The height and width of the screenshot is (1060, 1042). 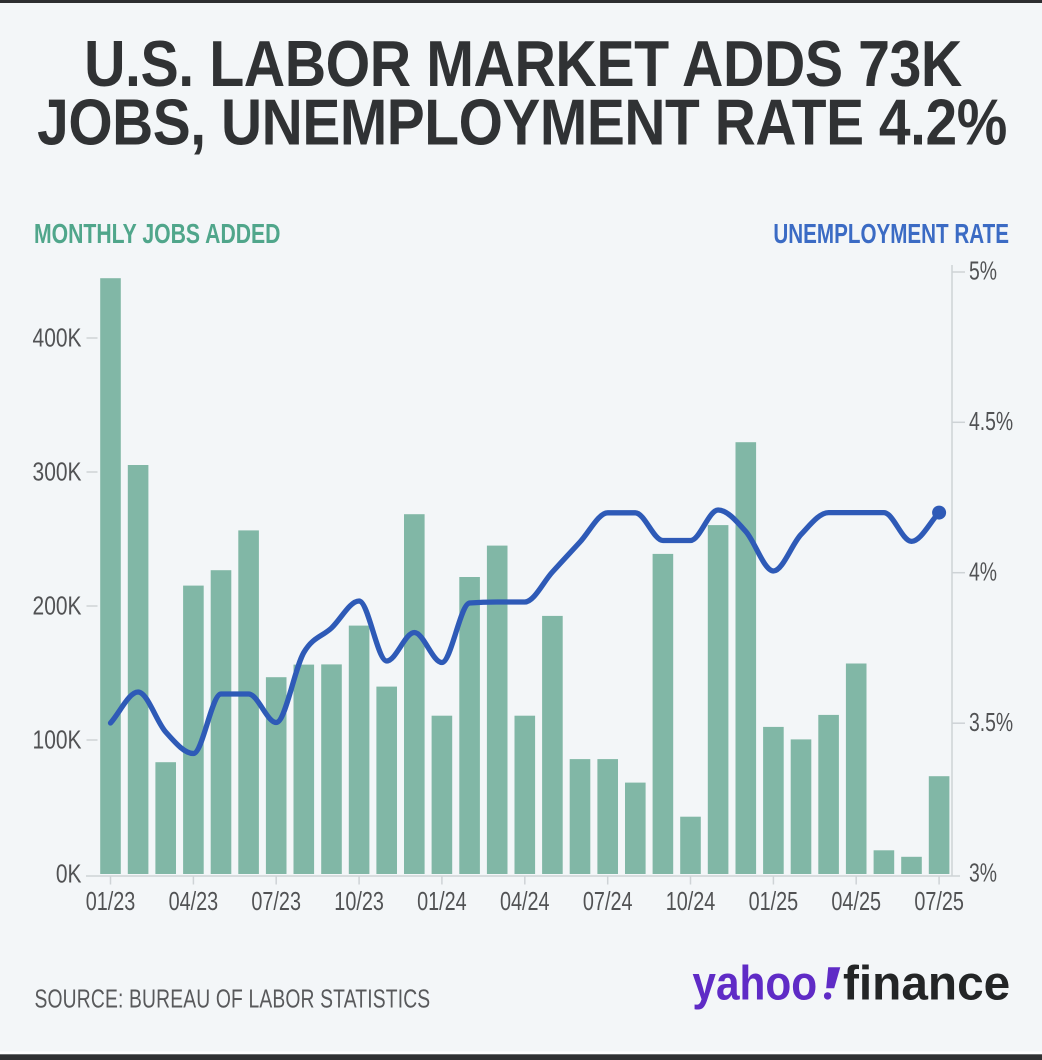 I want to click on svg-text: 3%, so click(x=983, y=872).